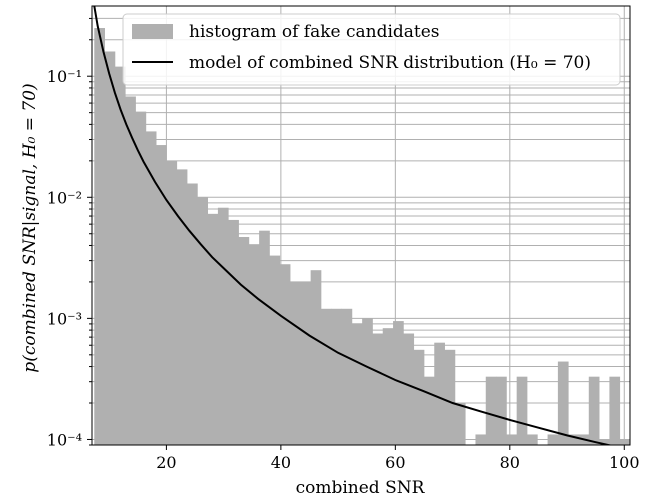 This screenshot has width=650, height=500. What do you see at coordinates (64, 197) in the screenshot?
I see `y-tick-label: 10⁻²` at bounding box center [64, 197].